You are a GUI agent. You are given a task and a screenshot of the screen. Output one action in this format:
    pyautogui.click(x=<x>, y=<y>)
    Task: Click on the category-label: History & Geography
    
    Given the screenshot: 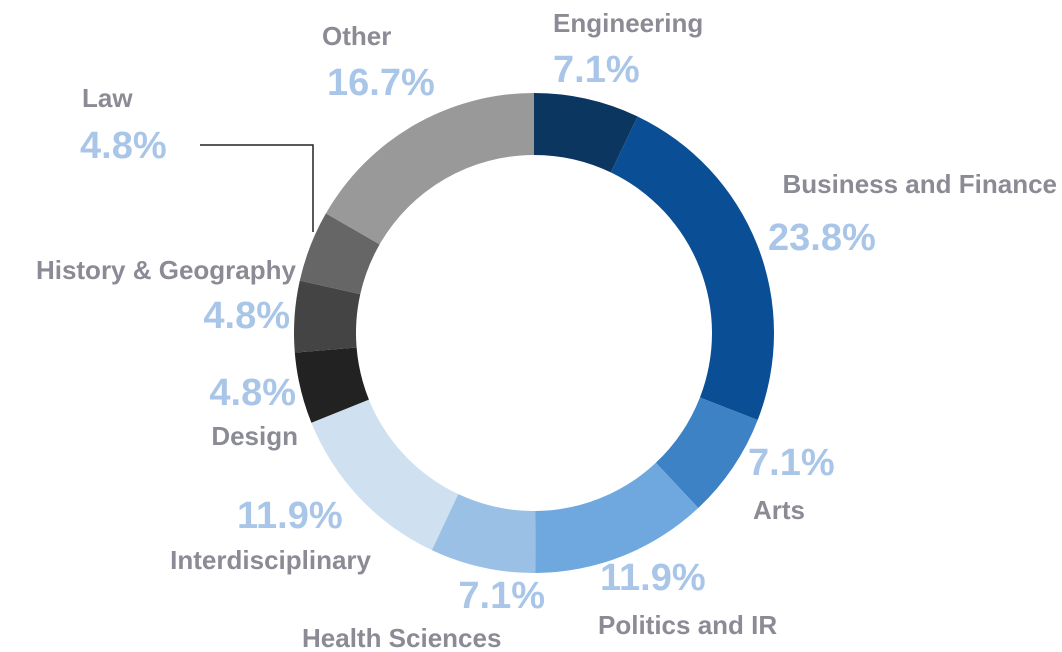 What is the action you would take?
    pyautogui.click(x=166, y=270)
    